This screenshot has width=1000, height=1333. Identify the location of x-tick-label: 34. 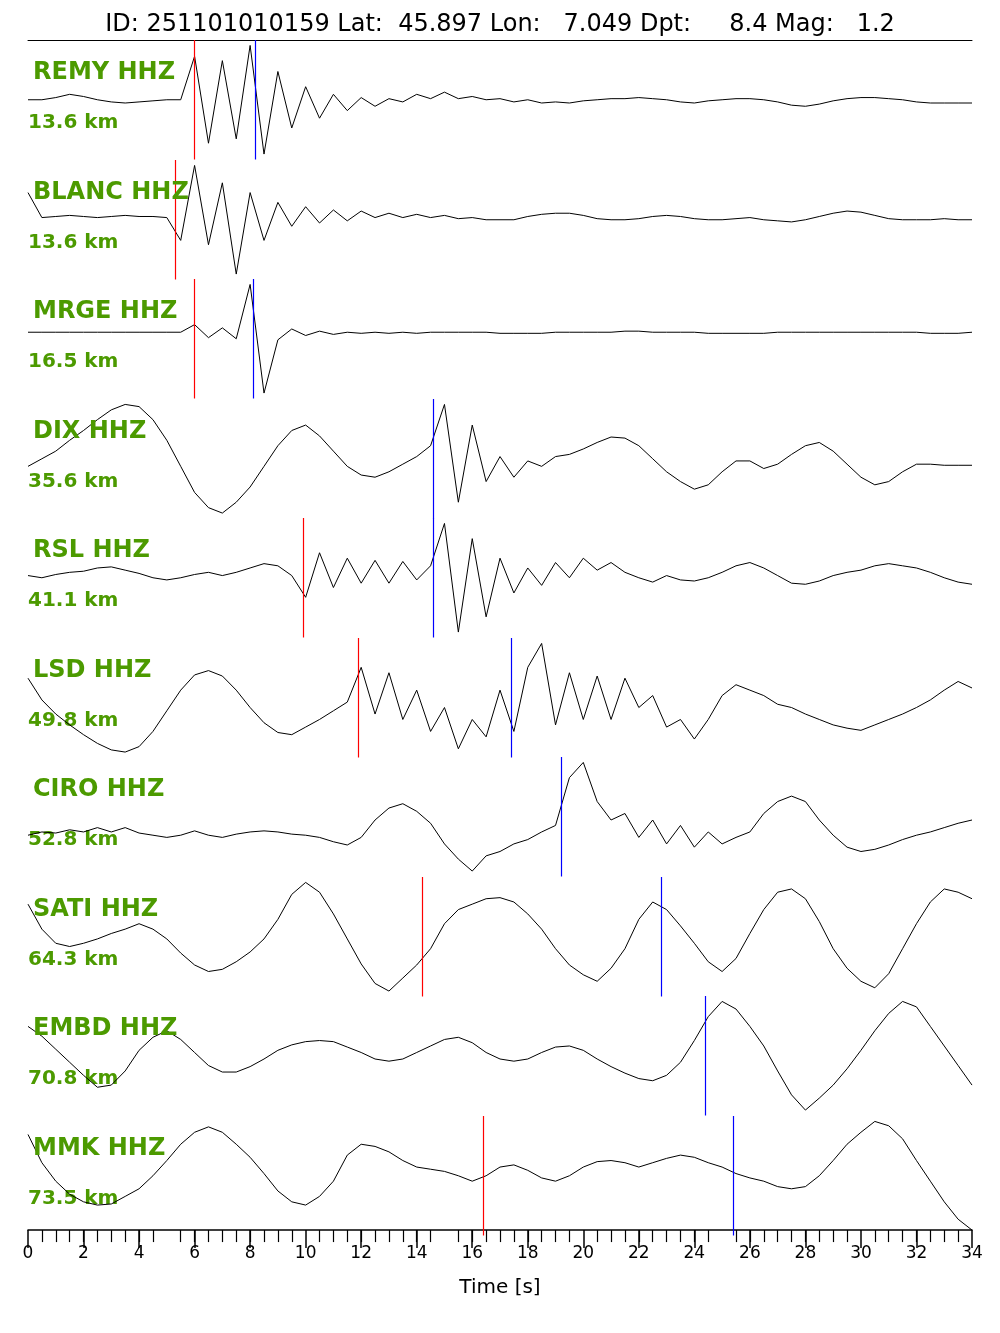
(972, 1251).